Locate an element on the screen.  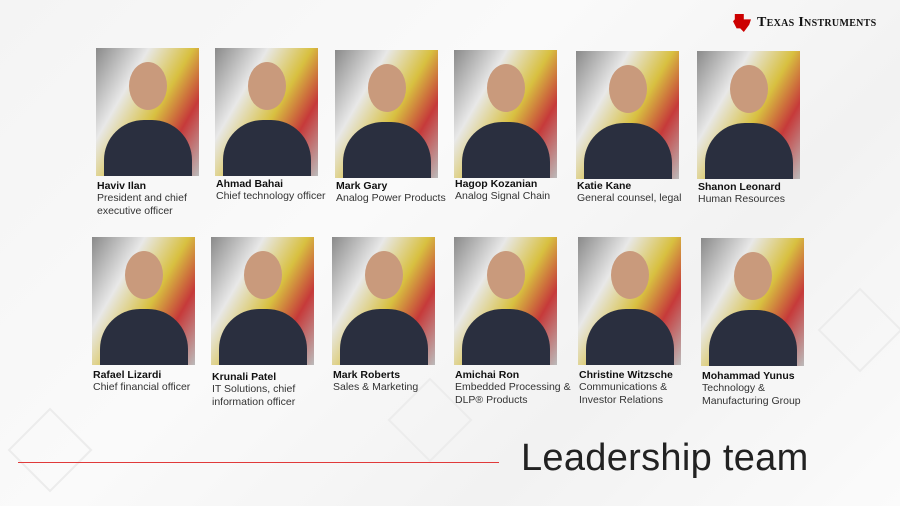
team-member: Katie Kane General counsel, legal is located at coordinates (638, 127).